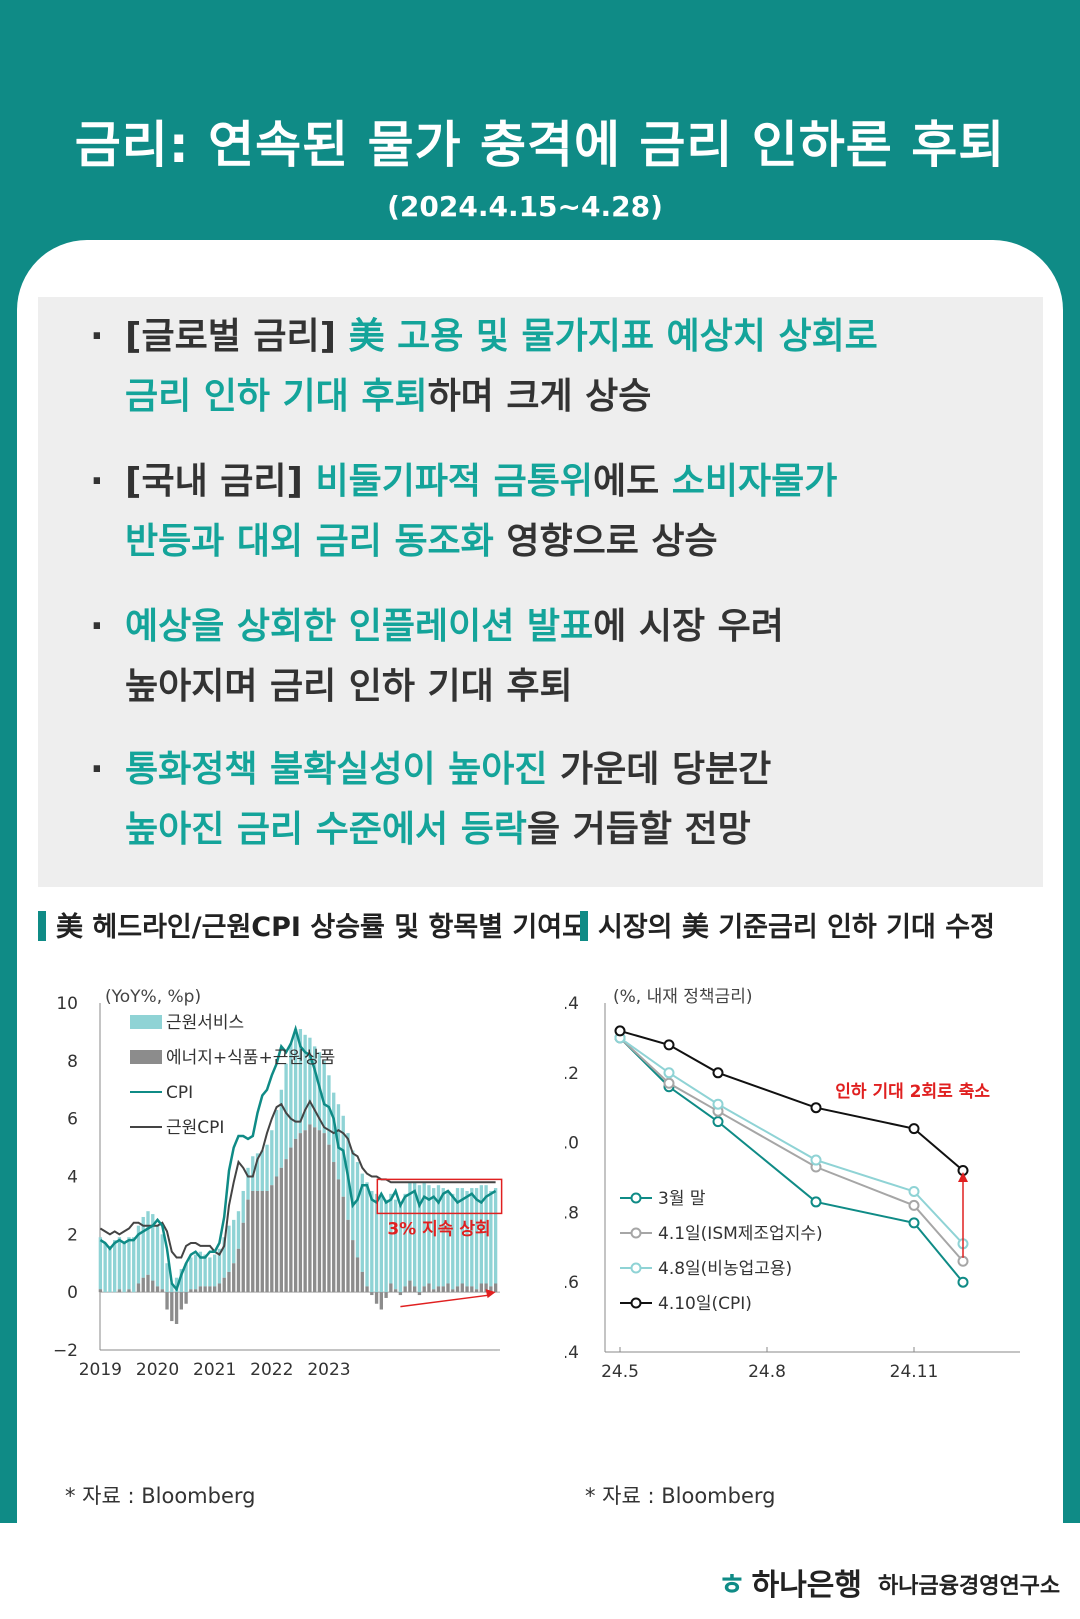  I want to click on highlight-text: 美 고용 및 물가지표 예상치 상회로, so click(613, 336).